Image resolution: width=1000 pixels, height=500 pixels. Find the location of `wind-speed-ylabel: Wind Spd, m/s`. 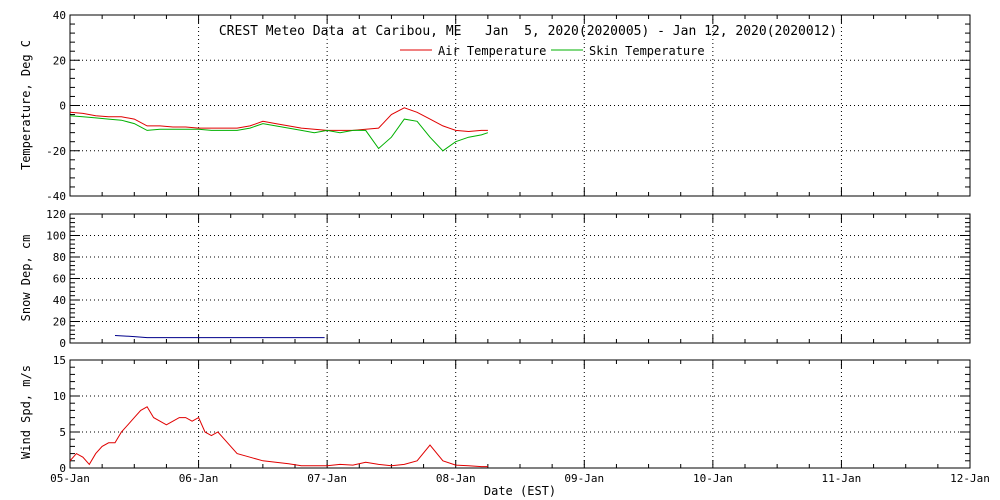

wind-speed-ylabel: Wind Spd, m/s is located at coordinates (26, 412).